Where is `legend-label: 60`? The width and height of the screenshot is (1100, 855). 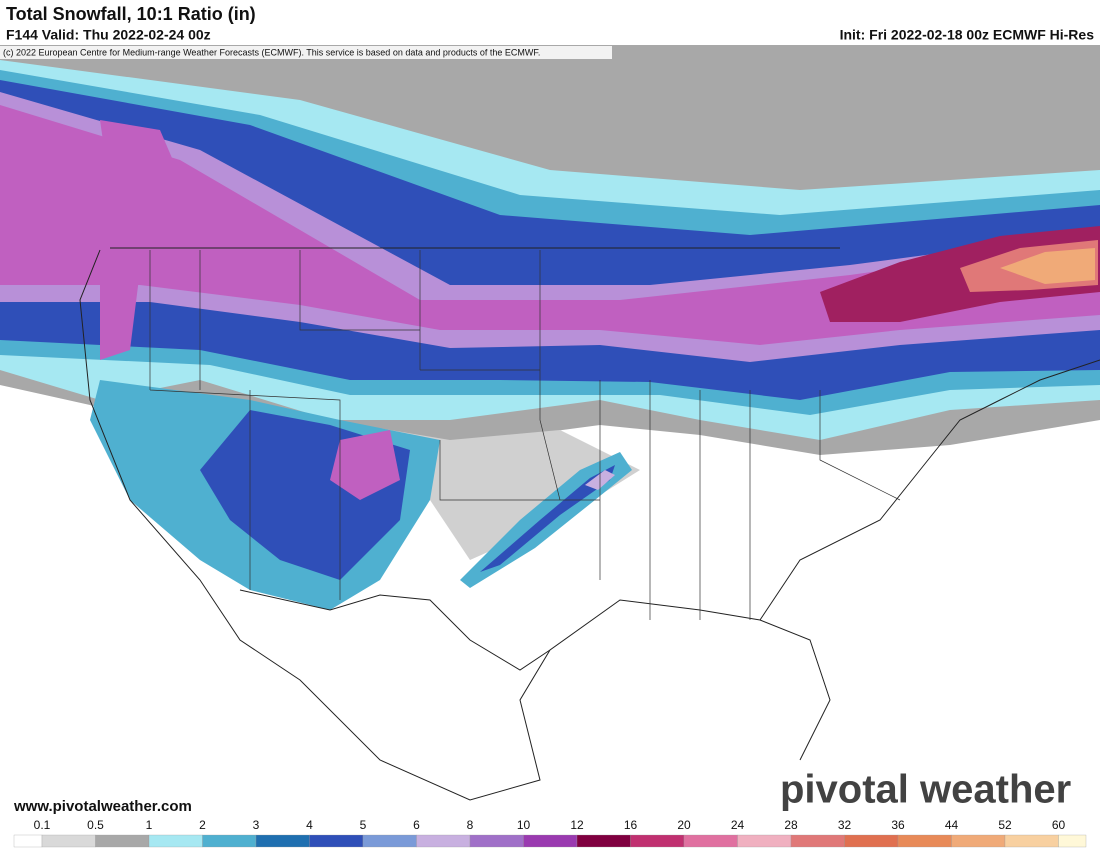 legend-label: 60 is located at coordinates (1059, 825).